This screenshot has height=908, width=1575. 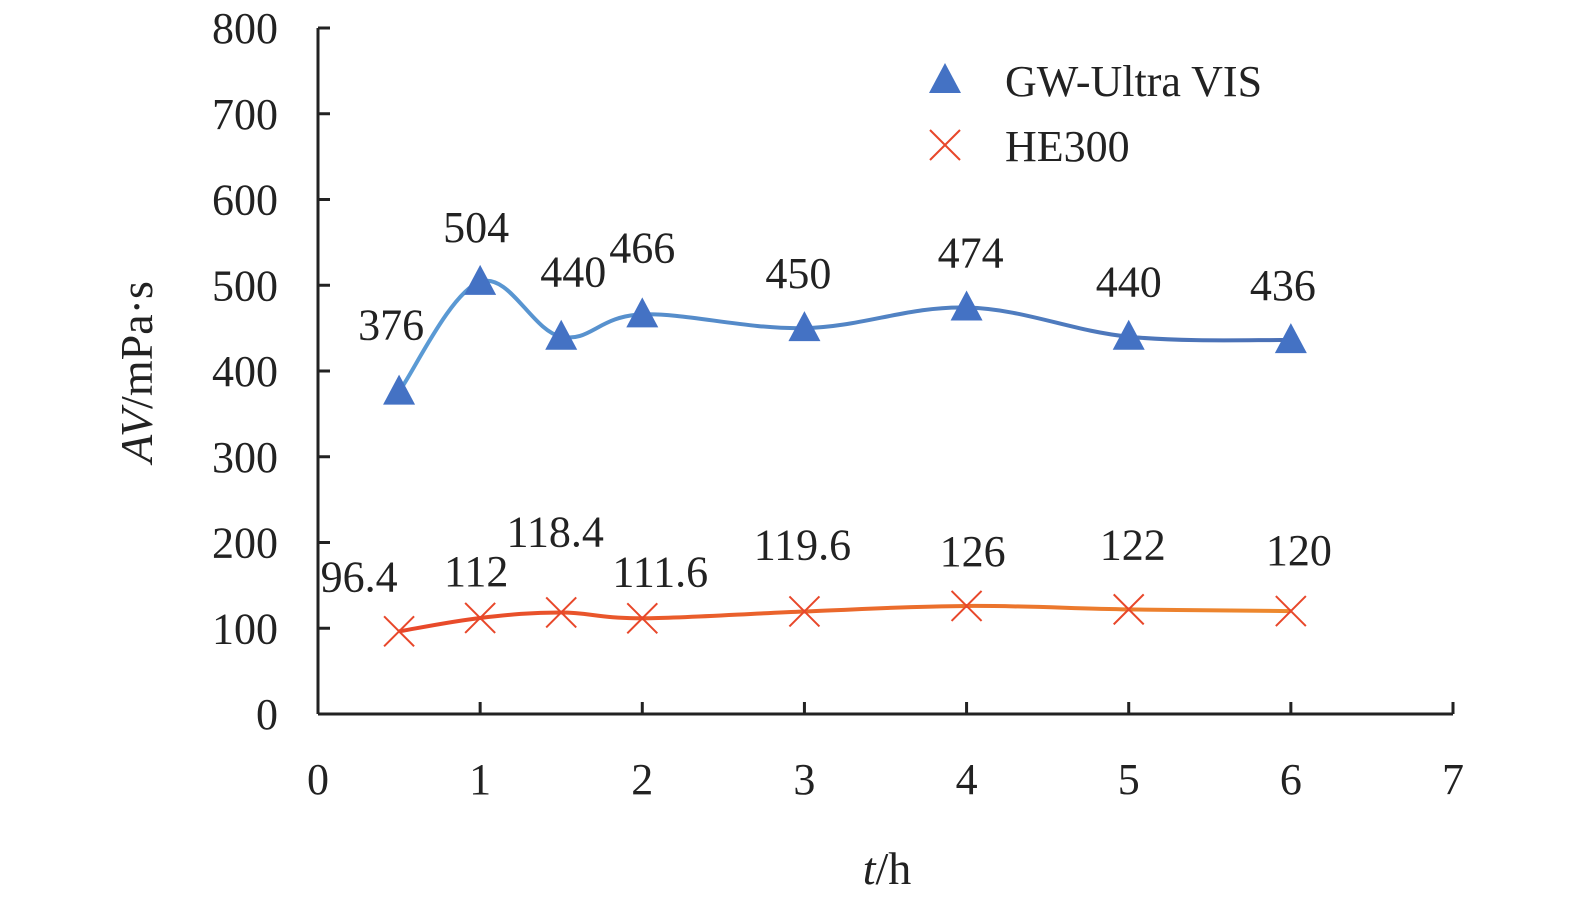 What do you see at coordinates (1299, 550) in the screenshot?
I see `data-label-he300: 120` at bounding box center [1299, 550].